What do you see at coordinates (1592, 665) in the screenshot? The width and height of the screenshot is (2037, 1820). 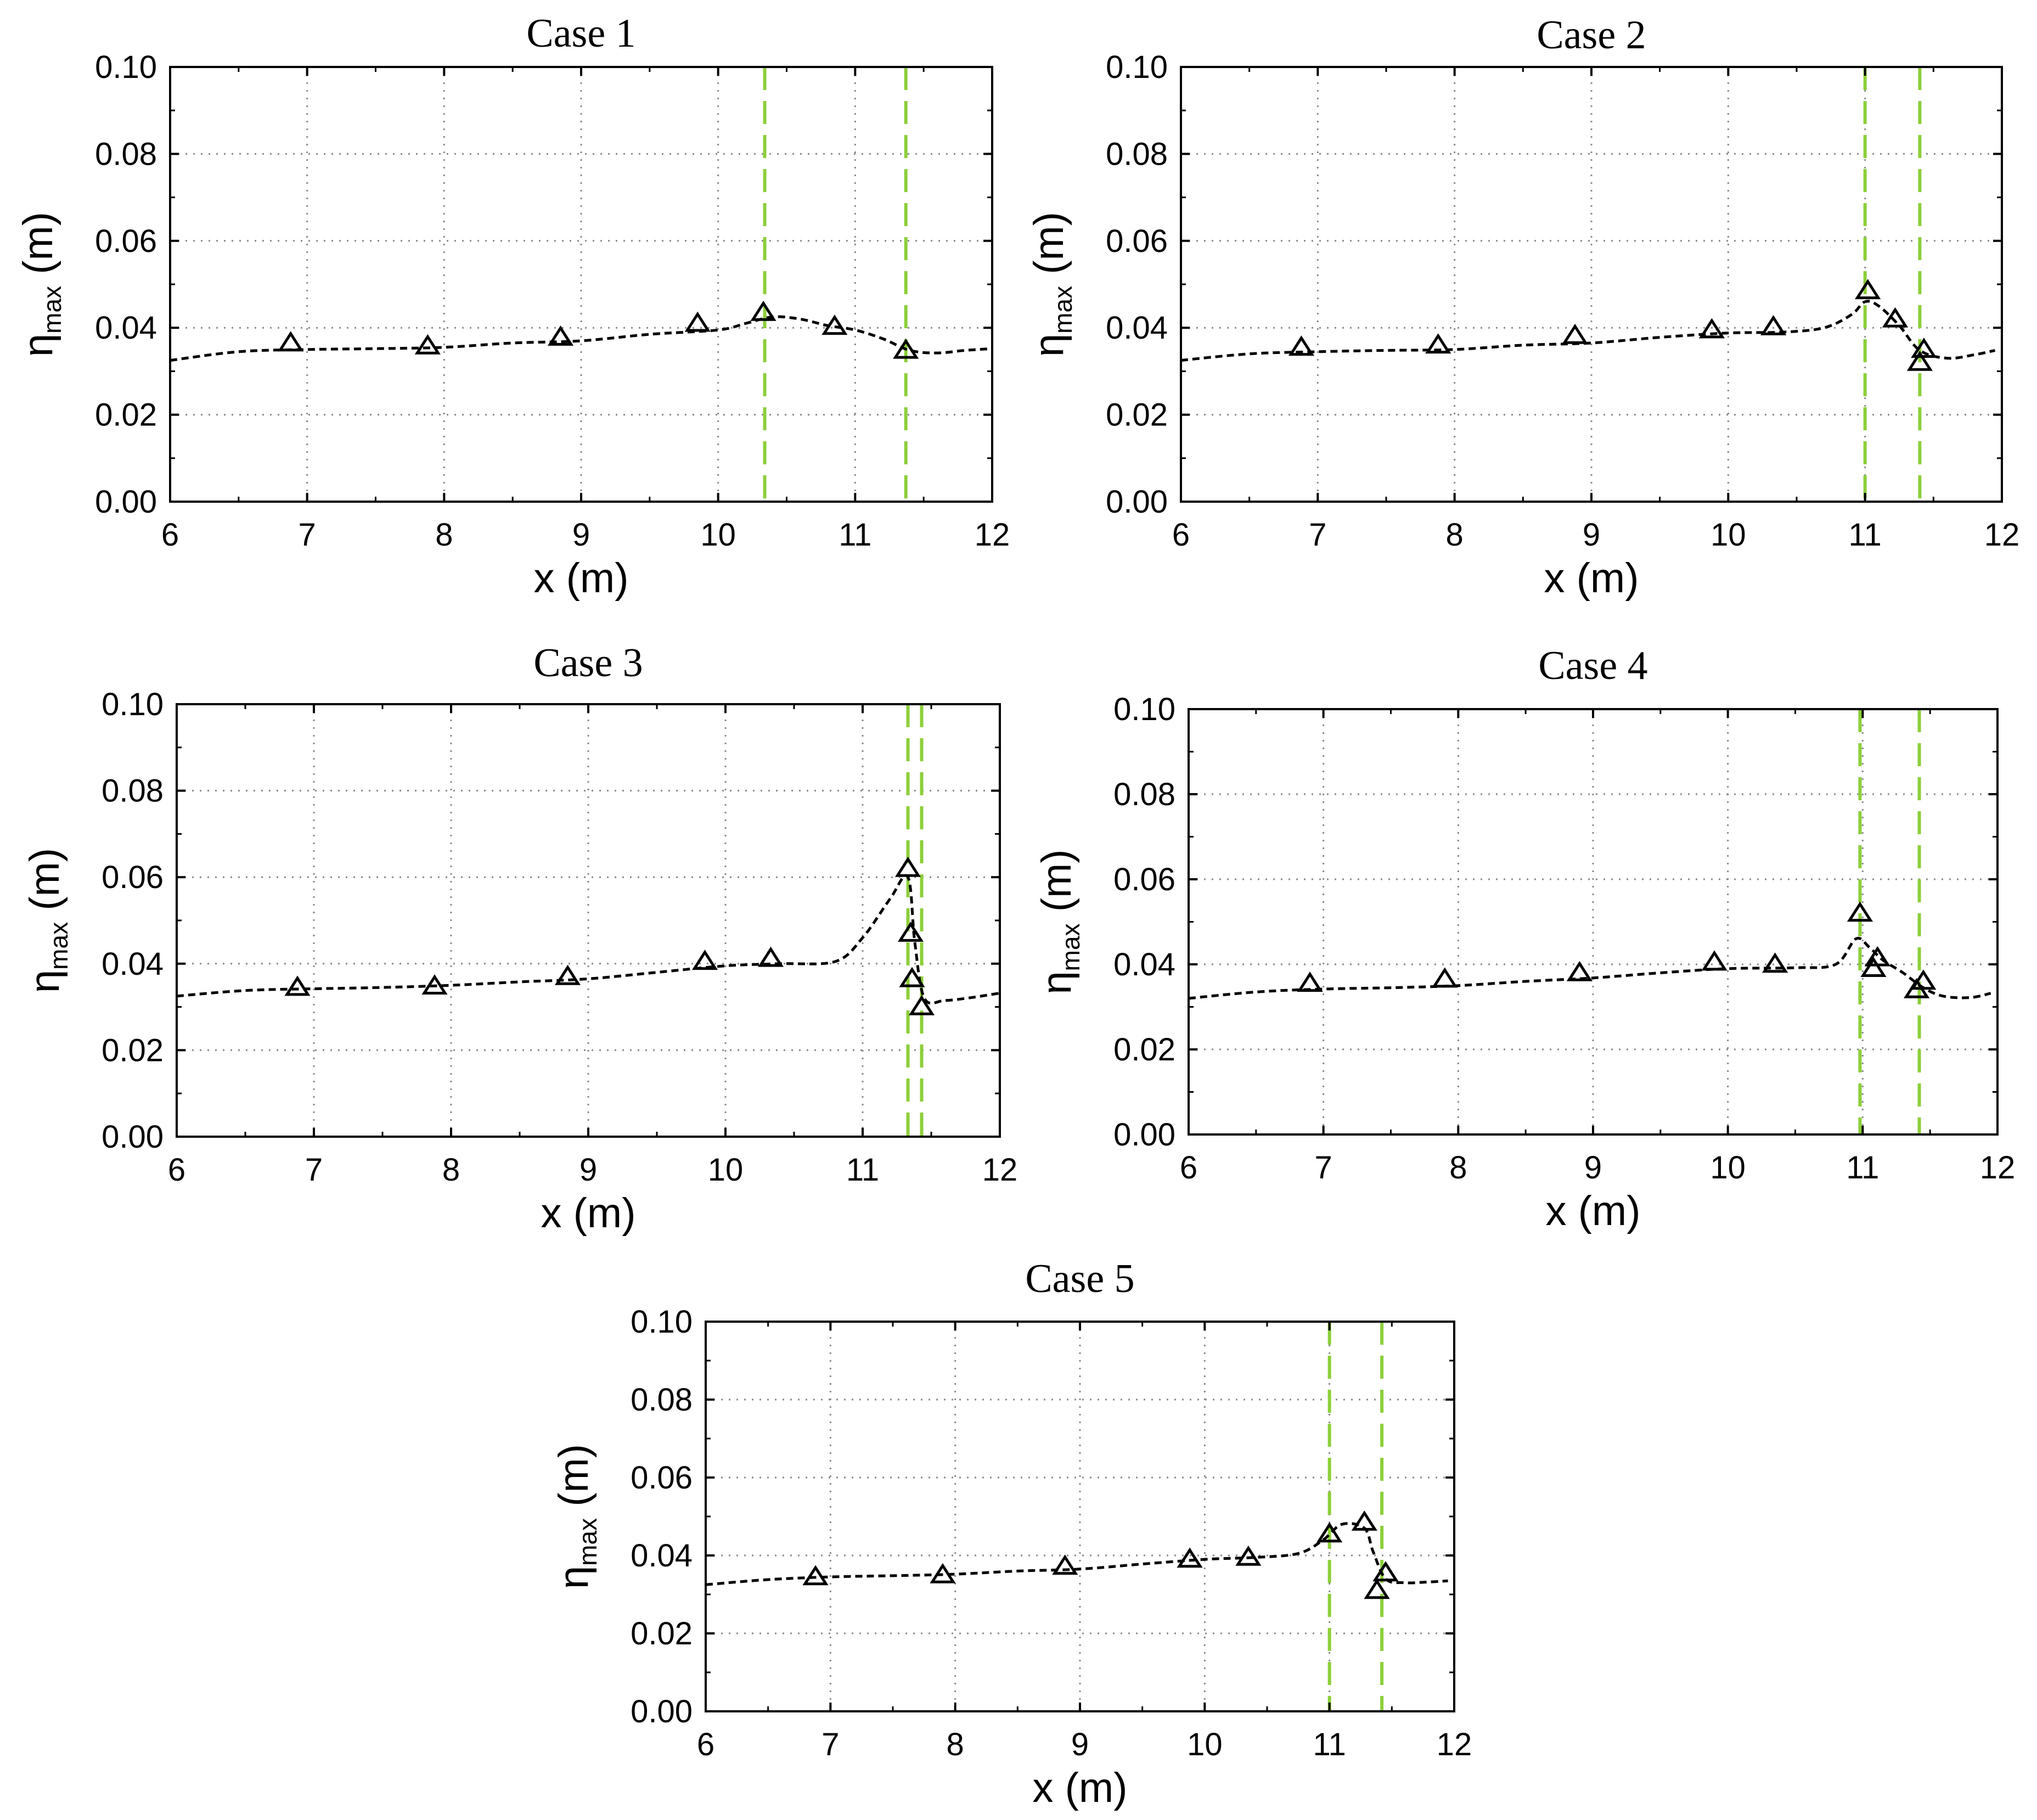 I see `chart-title: Case 4` at bounding box center [1592, 665].